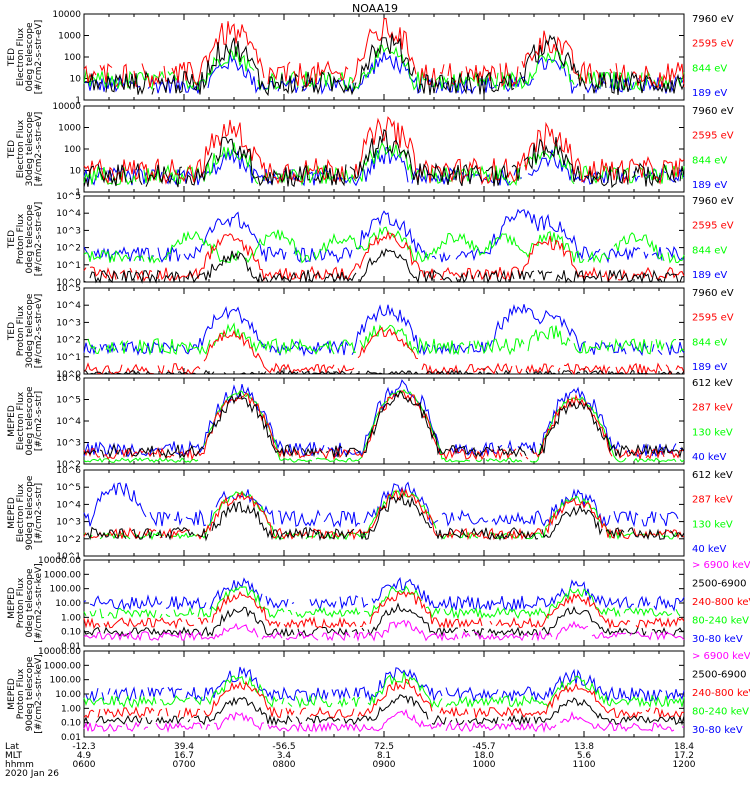  I want to click on y-tick-label: 10.00, so click(68, 604).